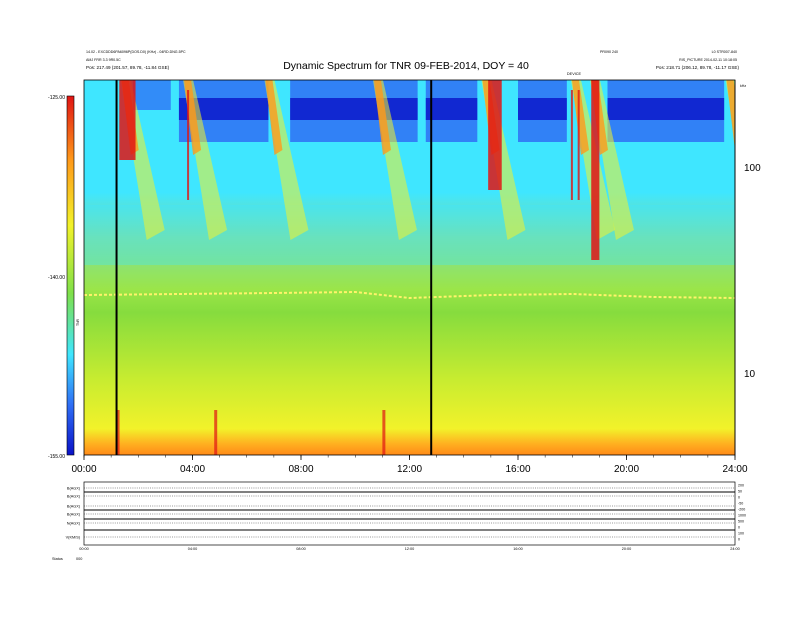 This screenshot has height=617, width=792. What do you see at coordinates (409, 513) in the screenshot?
I see `lower-panel-frame` at bounding box center [409, 513].